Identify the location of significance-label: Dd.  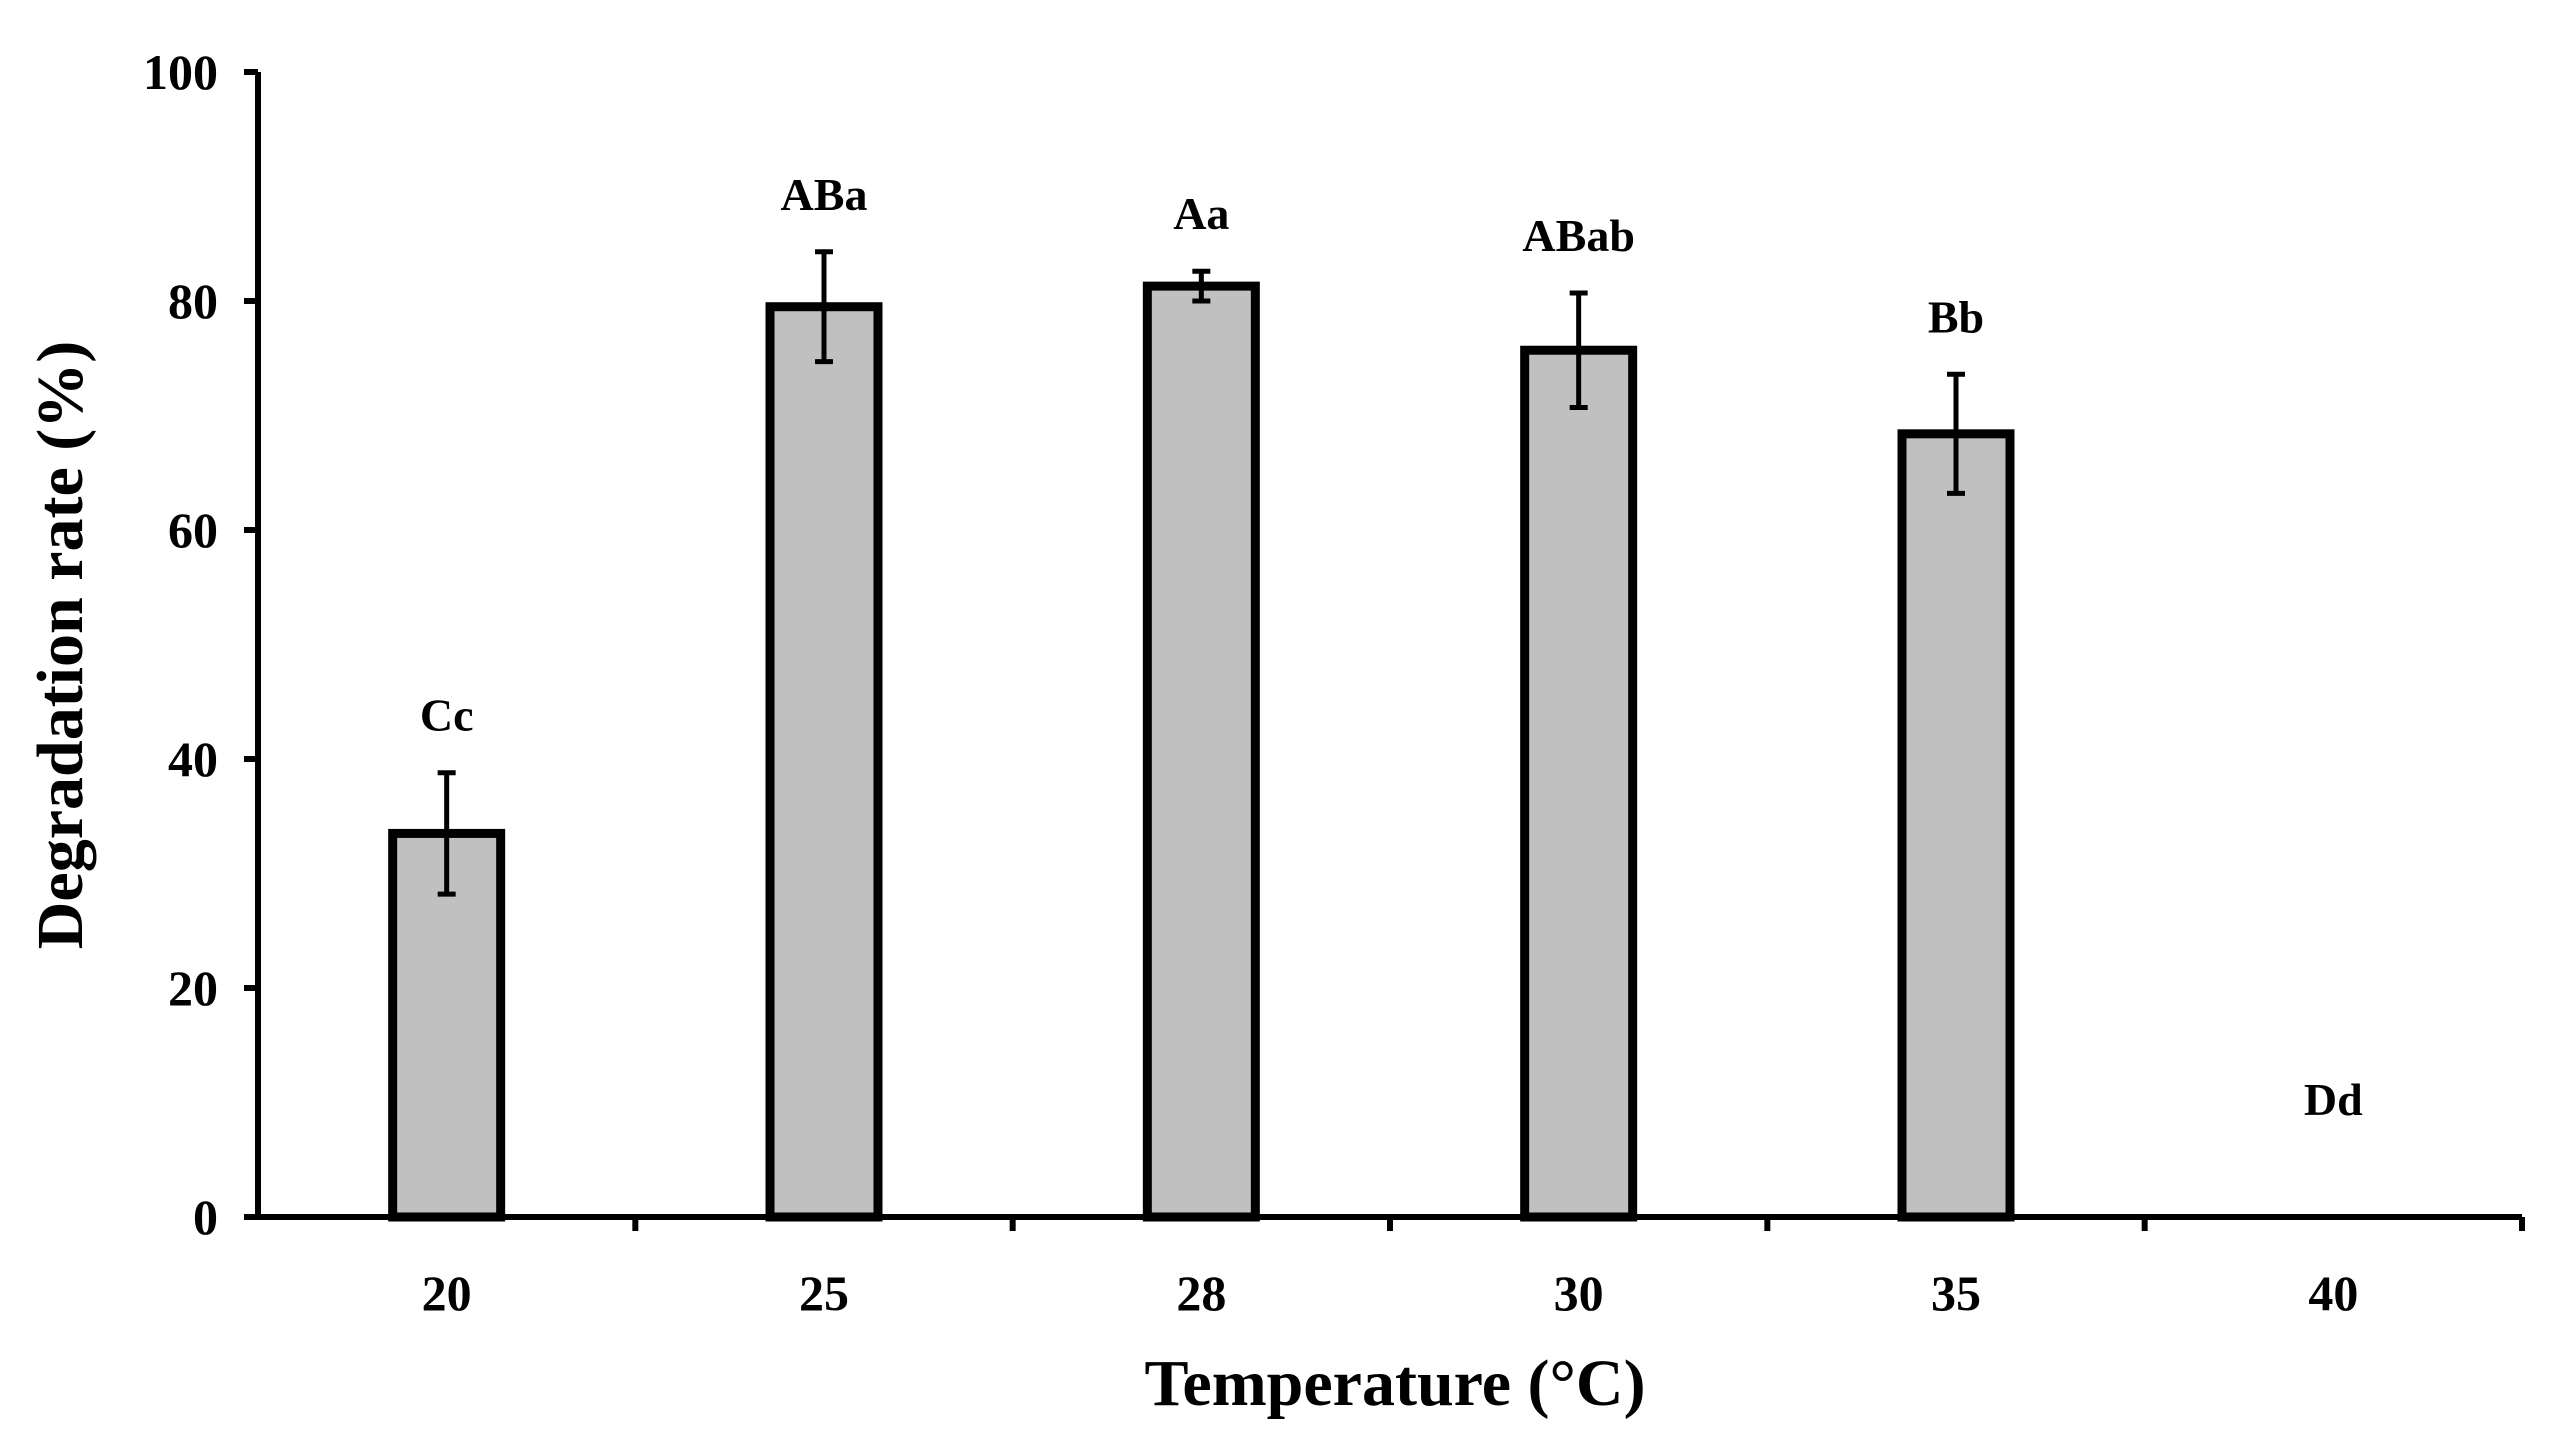
(2333, 1099).